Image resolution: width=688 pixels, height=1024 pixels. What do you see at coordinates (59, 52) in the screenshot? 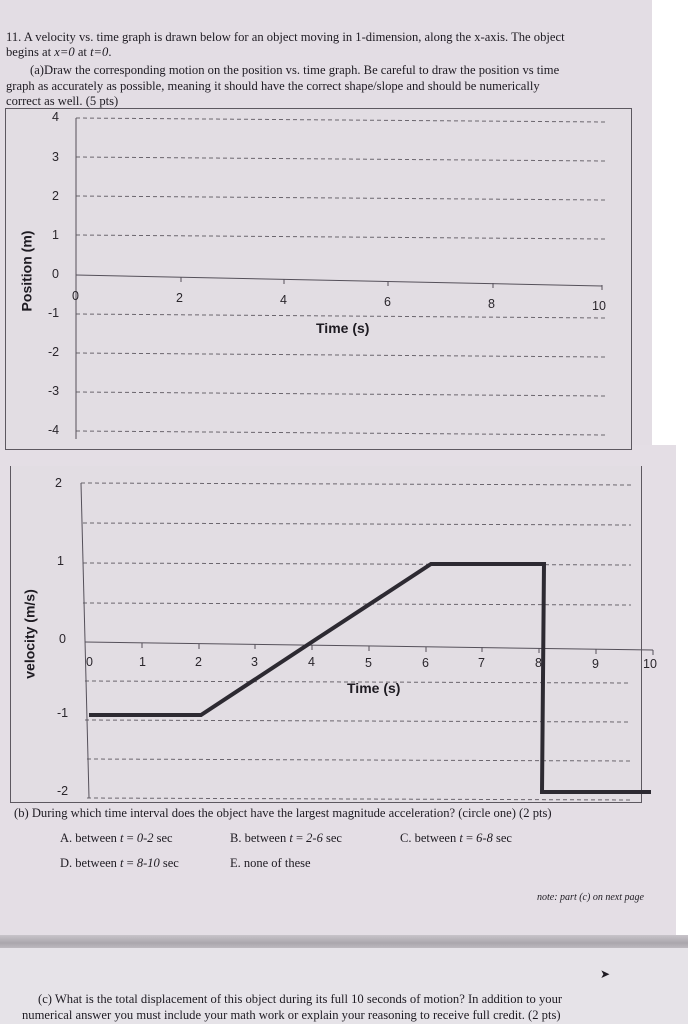
I see `question-intro-line2: begins at x=0 at t=0.` at bounding box center [59, 52].